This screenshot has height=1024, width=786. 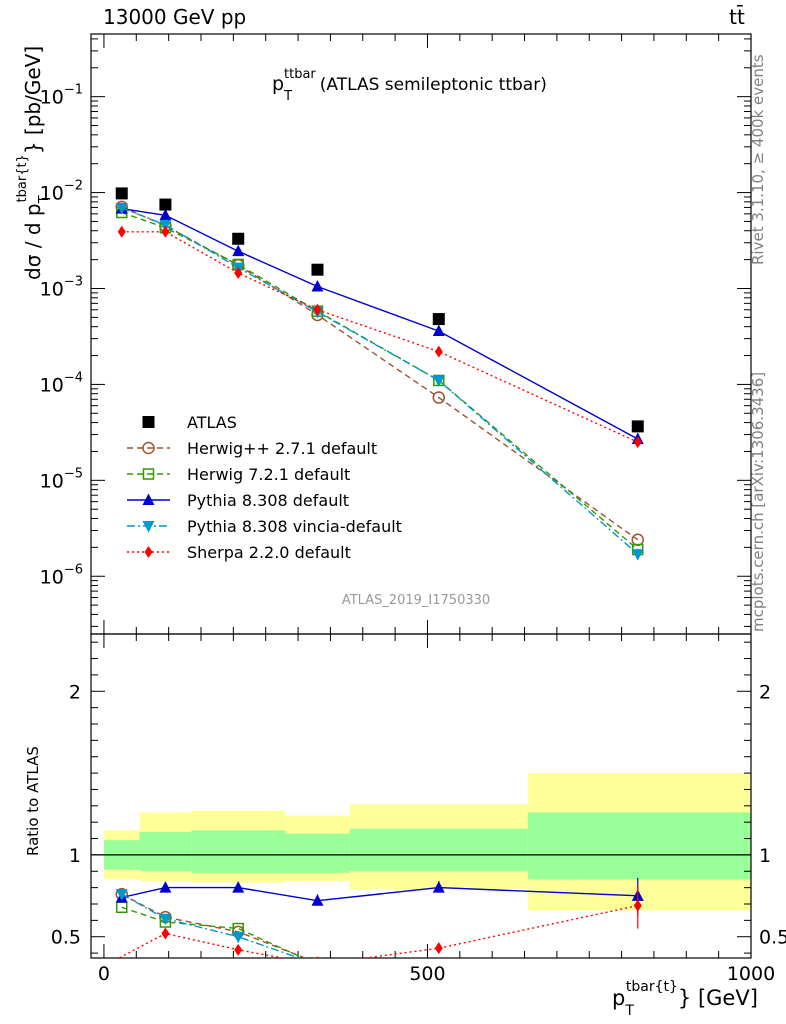 What do you see at coordinates (268, 474) in the screenshot?
I see `legend-label-herwig-7-2-1-default: Herwig 7.2.1 default` at bounding box center [268, 474].